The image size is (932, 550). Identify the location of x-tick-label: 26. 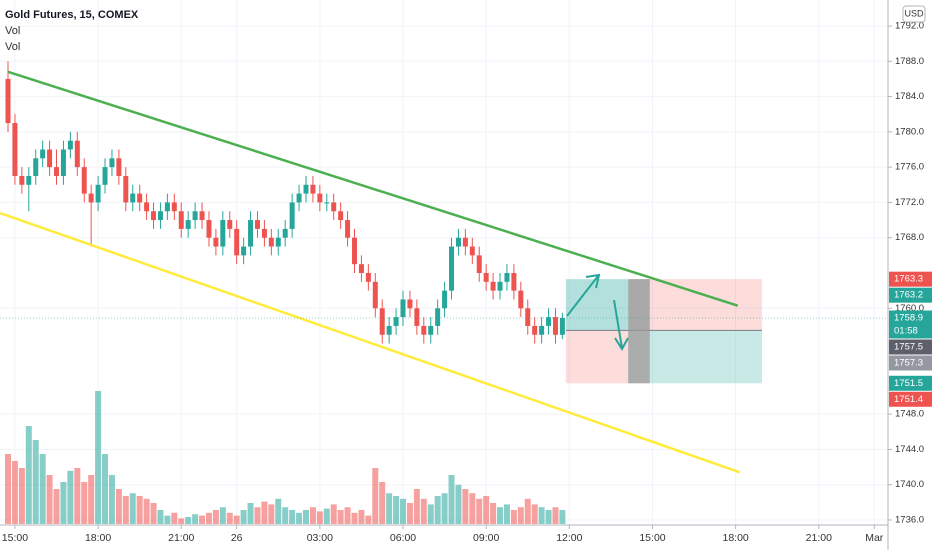
(237, 538).